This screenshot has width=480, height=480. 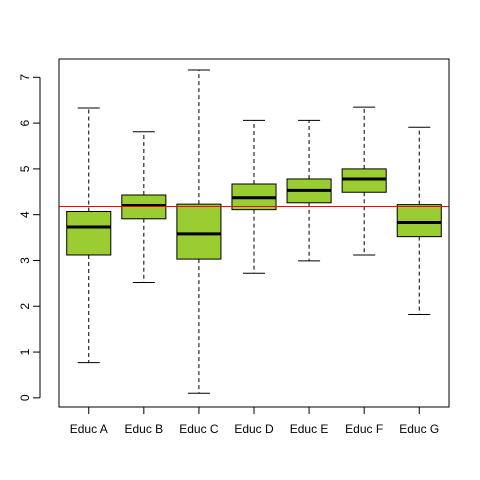 I want to click on y-tick-label: 7, so click(x=25, y=77).